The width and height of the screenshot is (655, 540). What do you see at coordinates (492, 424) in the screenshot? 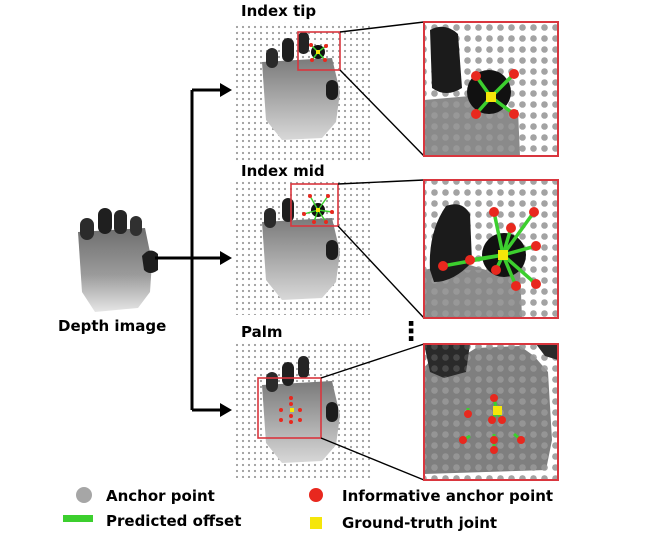
I see `zoom-offsets-palm` at bounding box center [492, 424].